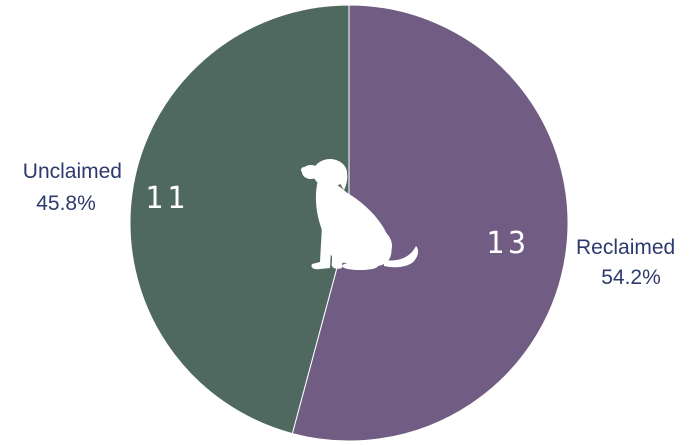 The width and height of the screenshot is (699, 445). What do you see at coordinates (631, 277) in the screenshot?
I see `slice-percent-reclaimed: 54.2%` at bounding box center [631, 277].